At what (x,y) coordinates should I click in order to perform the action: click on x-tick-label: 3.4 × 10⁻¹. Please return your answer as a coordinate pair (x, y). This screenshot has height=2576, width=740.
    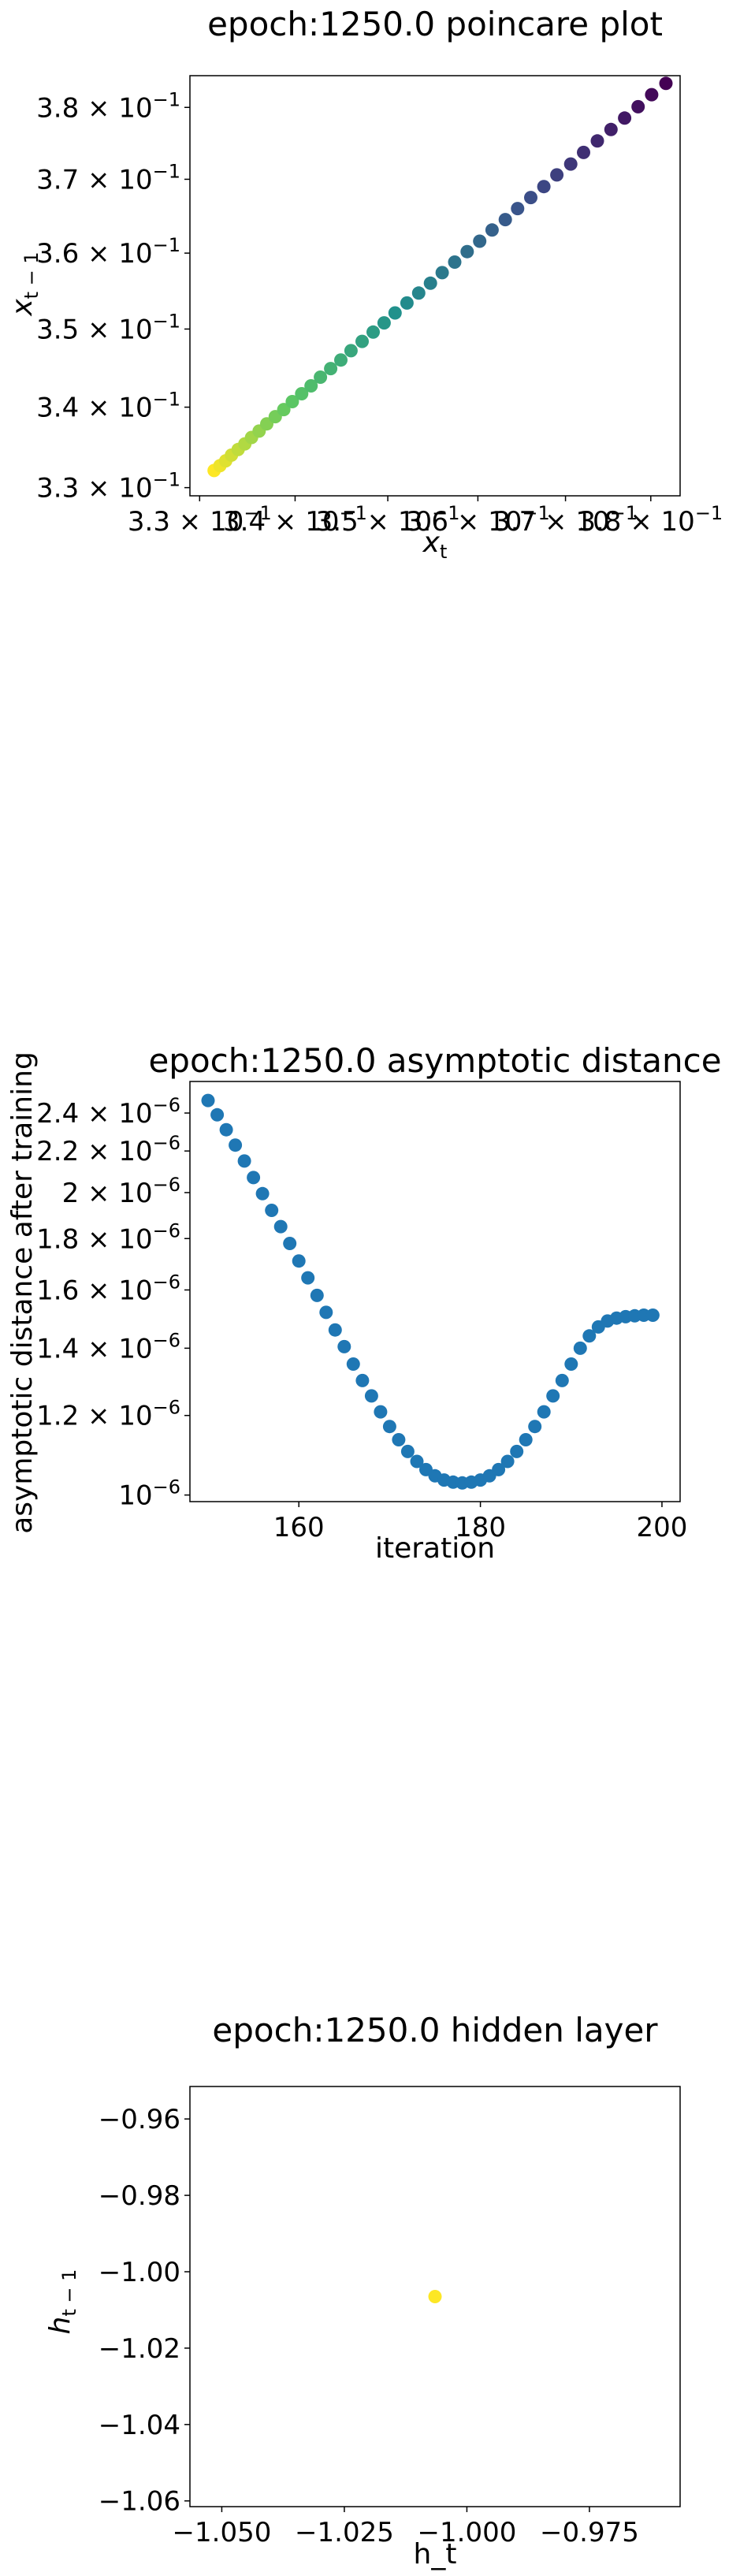
    Looking at the image, I should click on (295, 520).